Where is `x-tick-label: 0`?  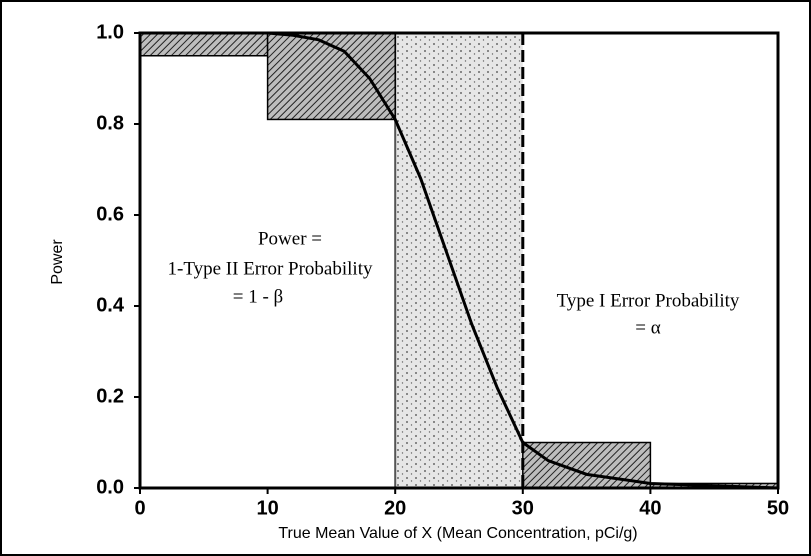
x-tick-label: 0 is located at coordinates (139, 508).